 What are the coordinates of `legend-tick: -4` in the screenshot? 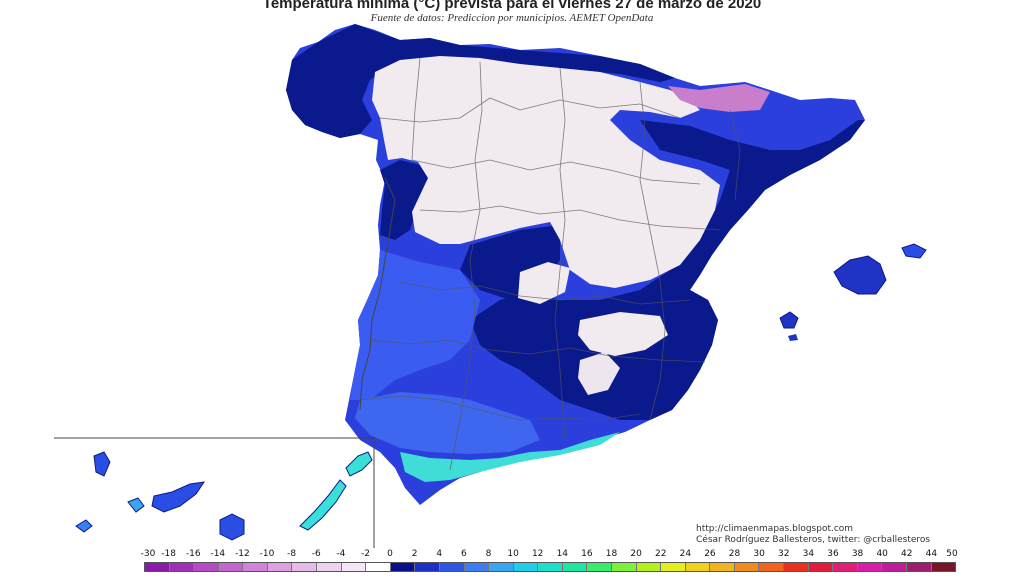 It's located at (341, 554).